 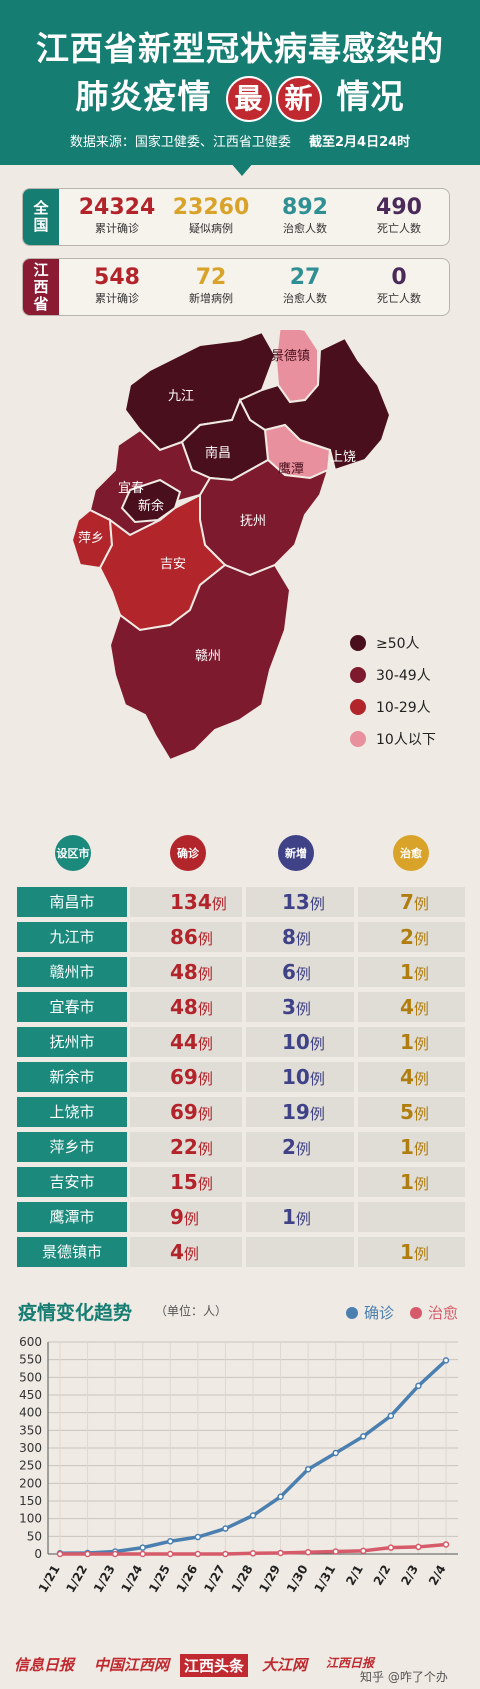 I want to click on cell-number: 86, so click(x=184, y=937).